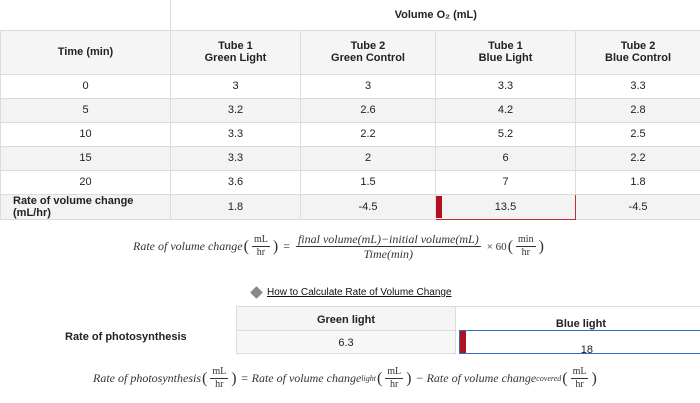  I want to click on how-to-calc-link: How to Calculate Rate of Volume Change, so click(351, 292).